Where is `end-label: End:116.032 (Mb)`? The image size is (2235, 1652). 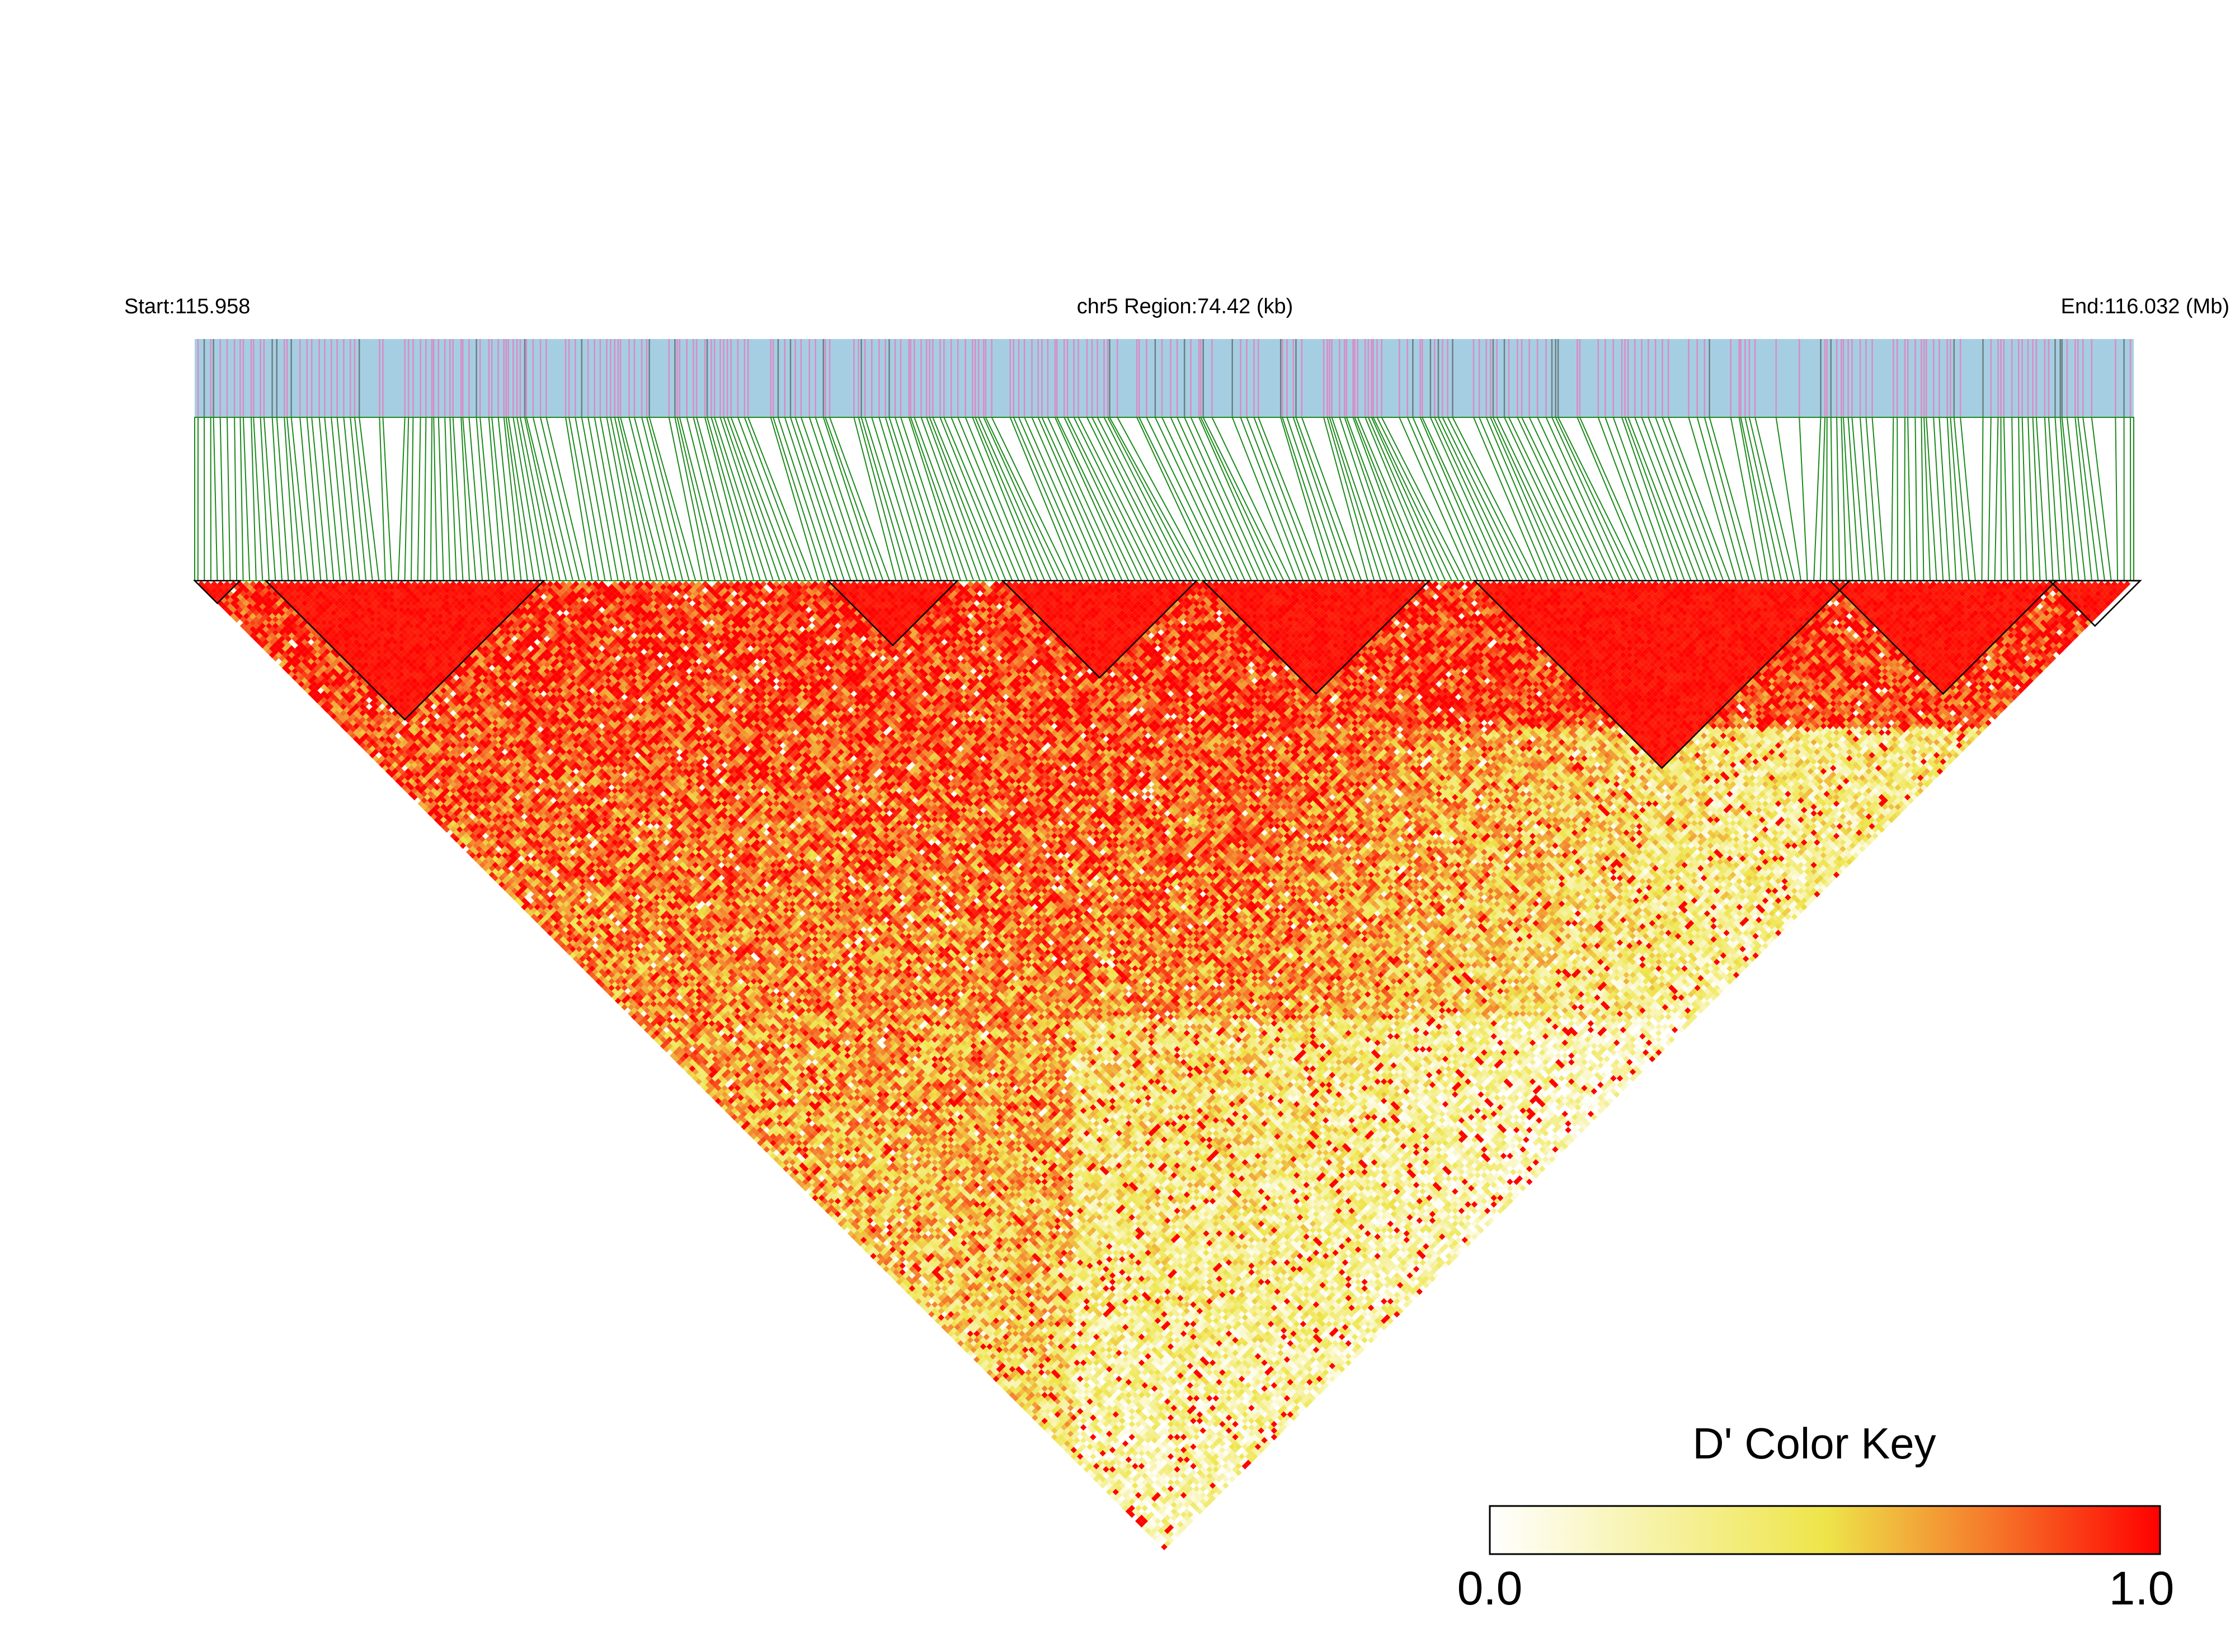
end-label: End:116.032 (Mb) is located at coordinates (2145, 306).